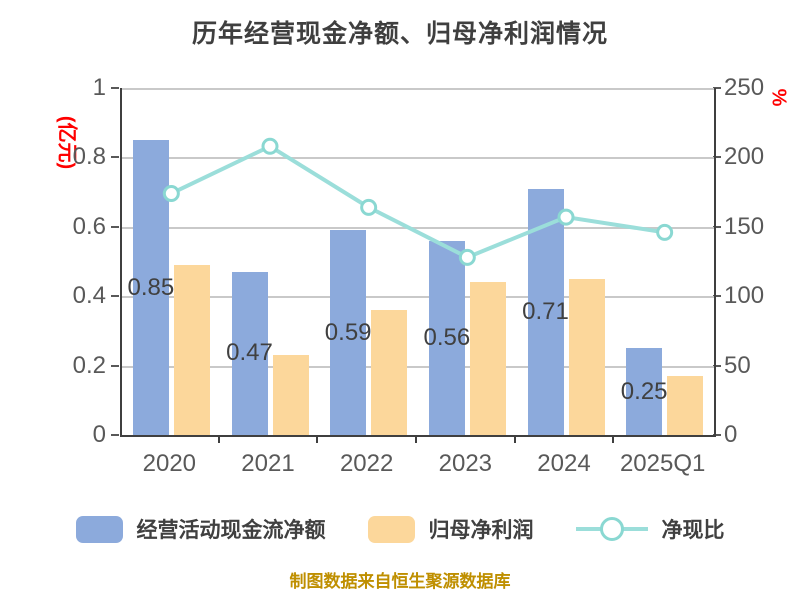 The width and height of the screenshot is (800, 600). Describe the element at coordinates (564, 463) in the screenshot. I see `x-axis-label-2024: 2024` at that location.